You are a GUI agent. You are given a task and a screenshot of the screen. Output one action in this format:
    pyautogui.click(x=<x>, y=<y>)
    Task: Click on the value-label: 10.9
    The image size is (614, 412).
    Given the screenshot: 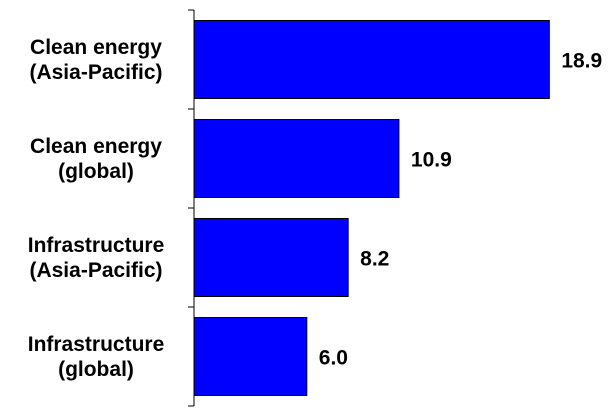 What is the action you would take?
    pyautogui.click(x=431, y=160)
    